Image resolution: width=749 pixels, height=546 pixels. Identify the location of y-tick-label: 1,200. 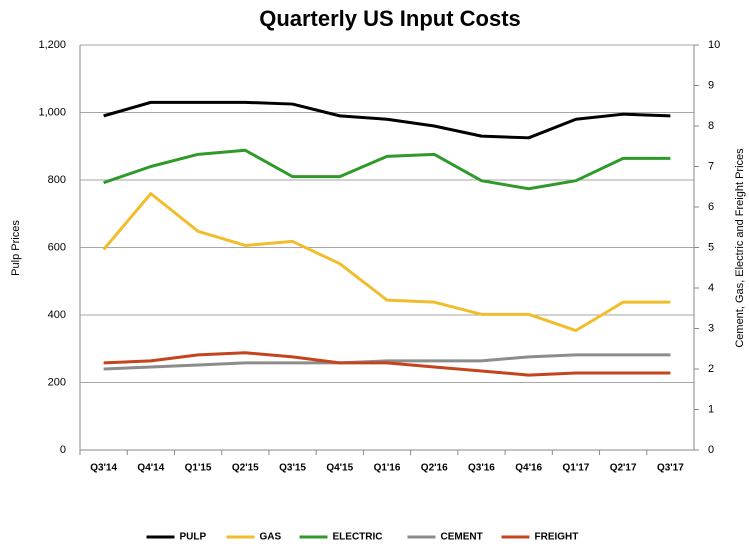
(52, 45).